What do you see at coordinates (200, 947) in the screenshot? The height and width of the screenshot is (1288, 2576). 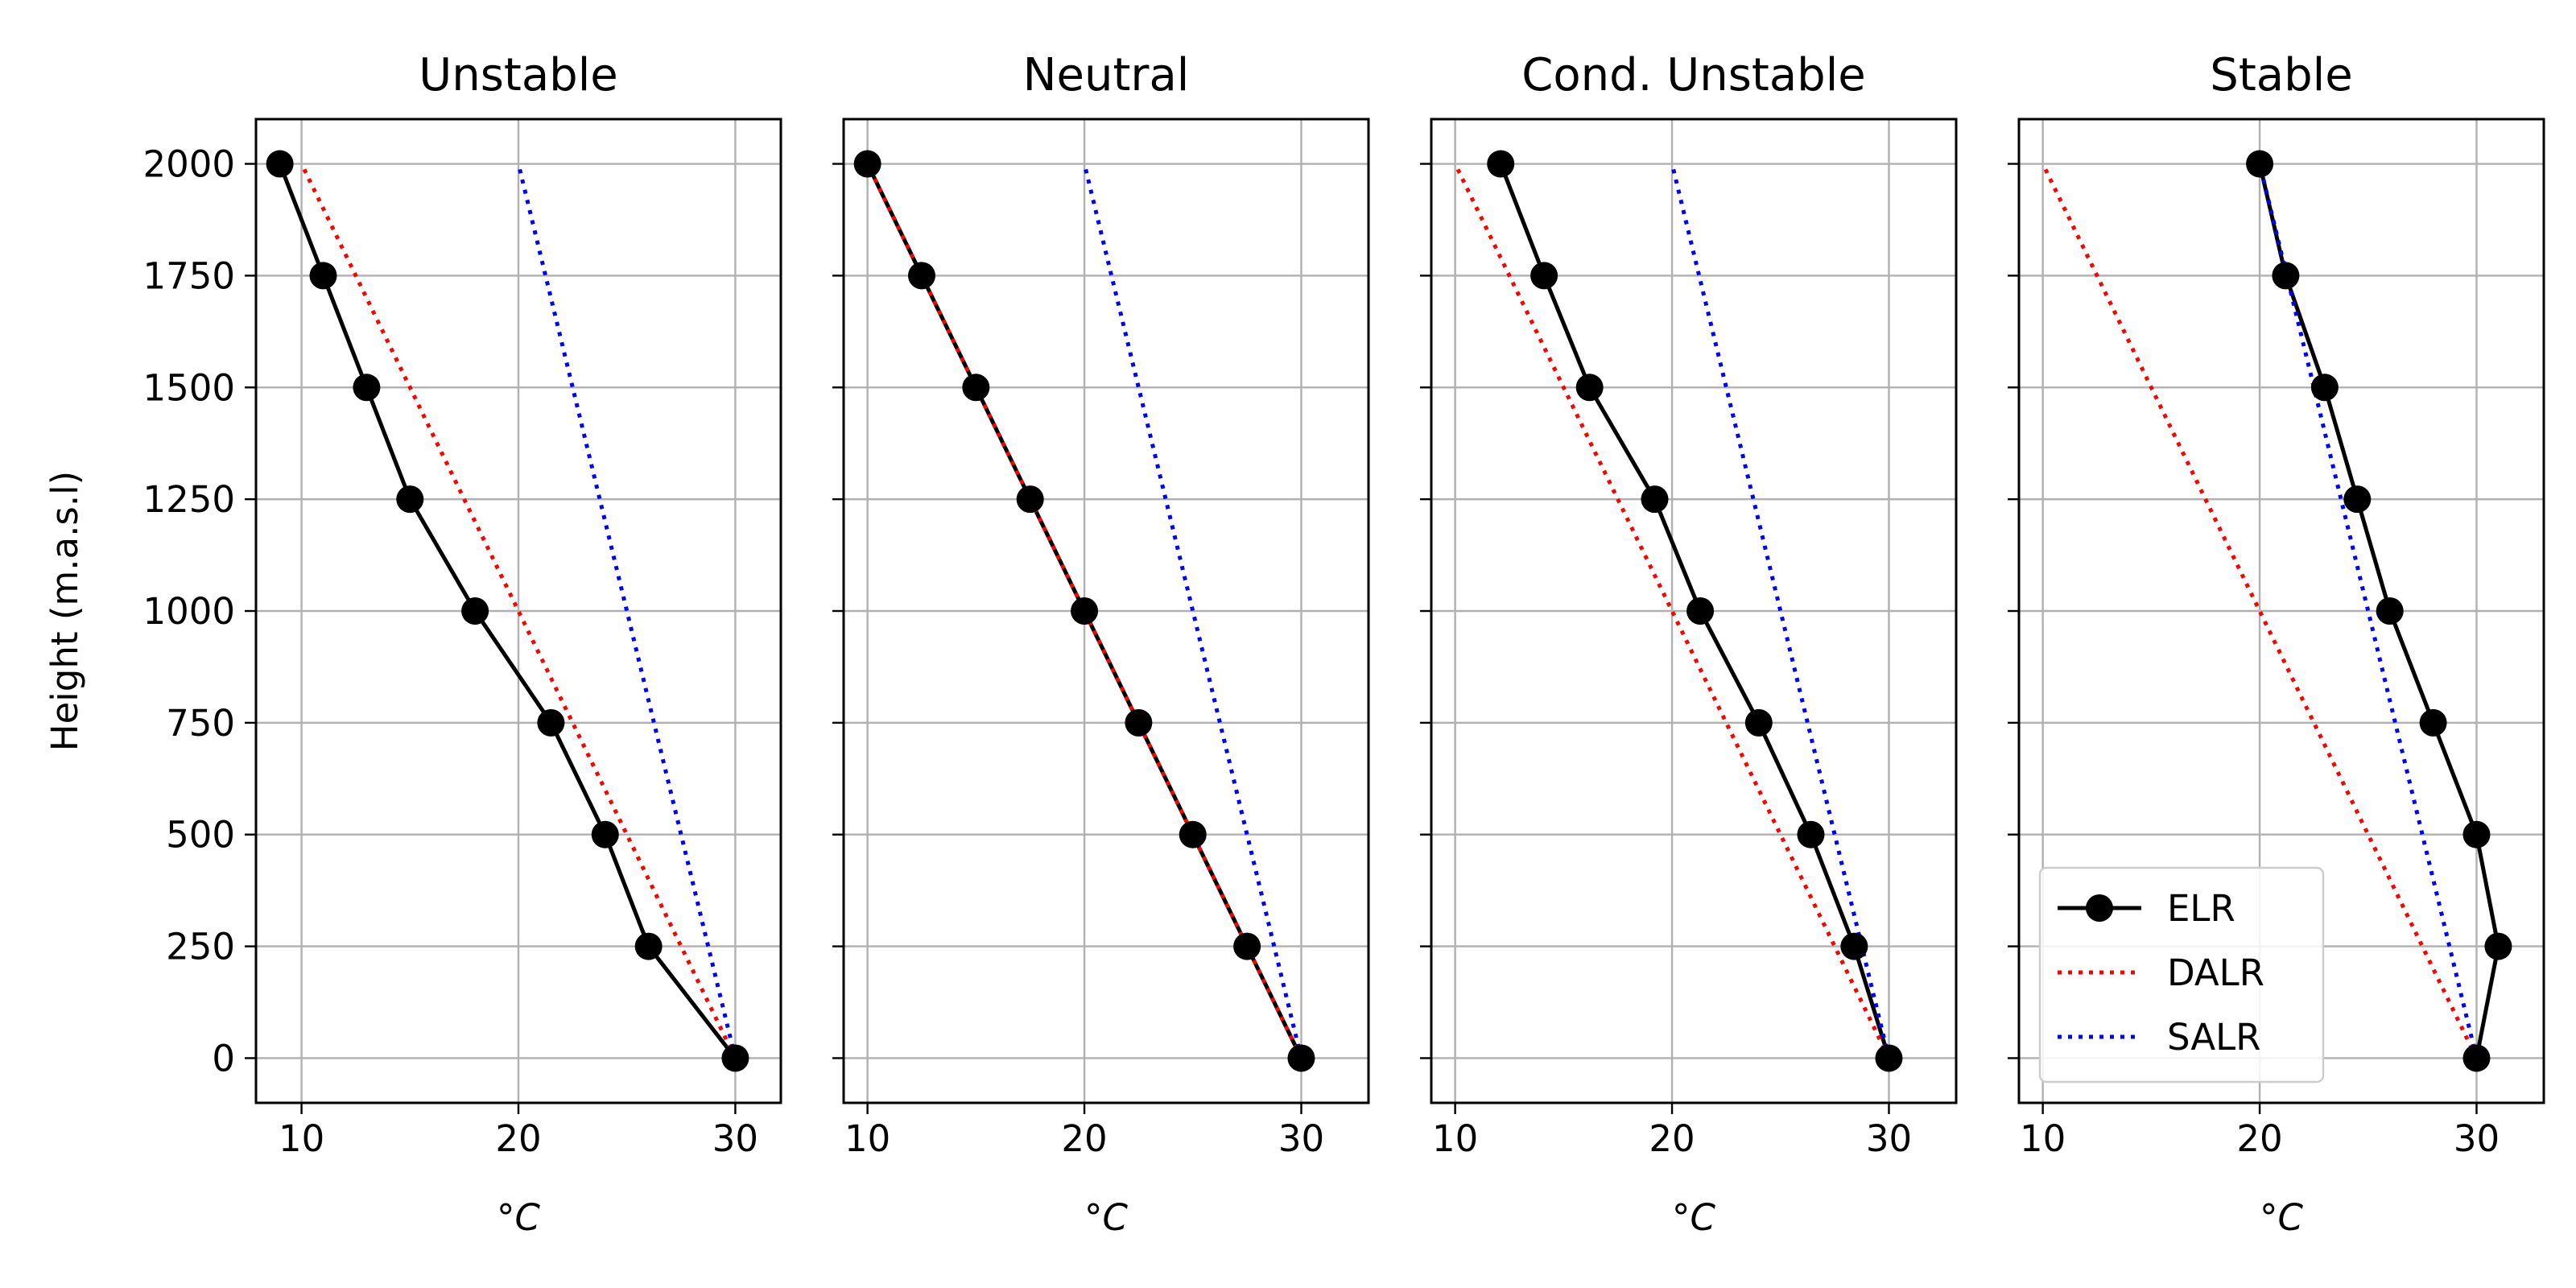 I see `y-tick-label: 250` at bounding box center [200, 947].